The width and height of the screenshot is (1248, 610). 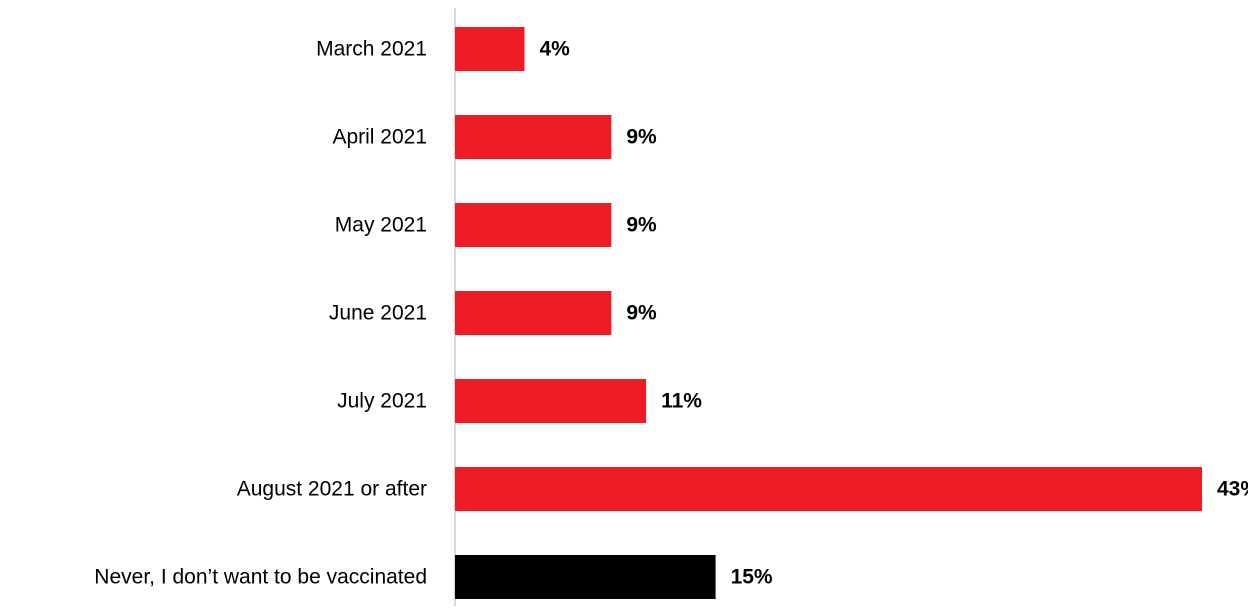 I want to click on category-label: March 2021, so click(x=371, y=49).